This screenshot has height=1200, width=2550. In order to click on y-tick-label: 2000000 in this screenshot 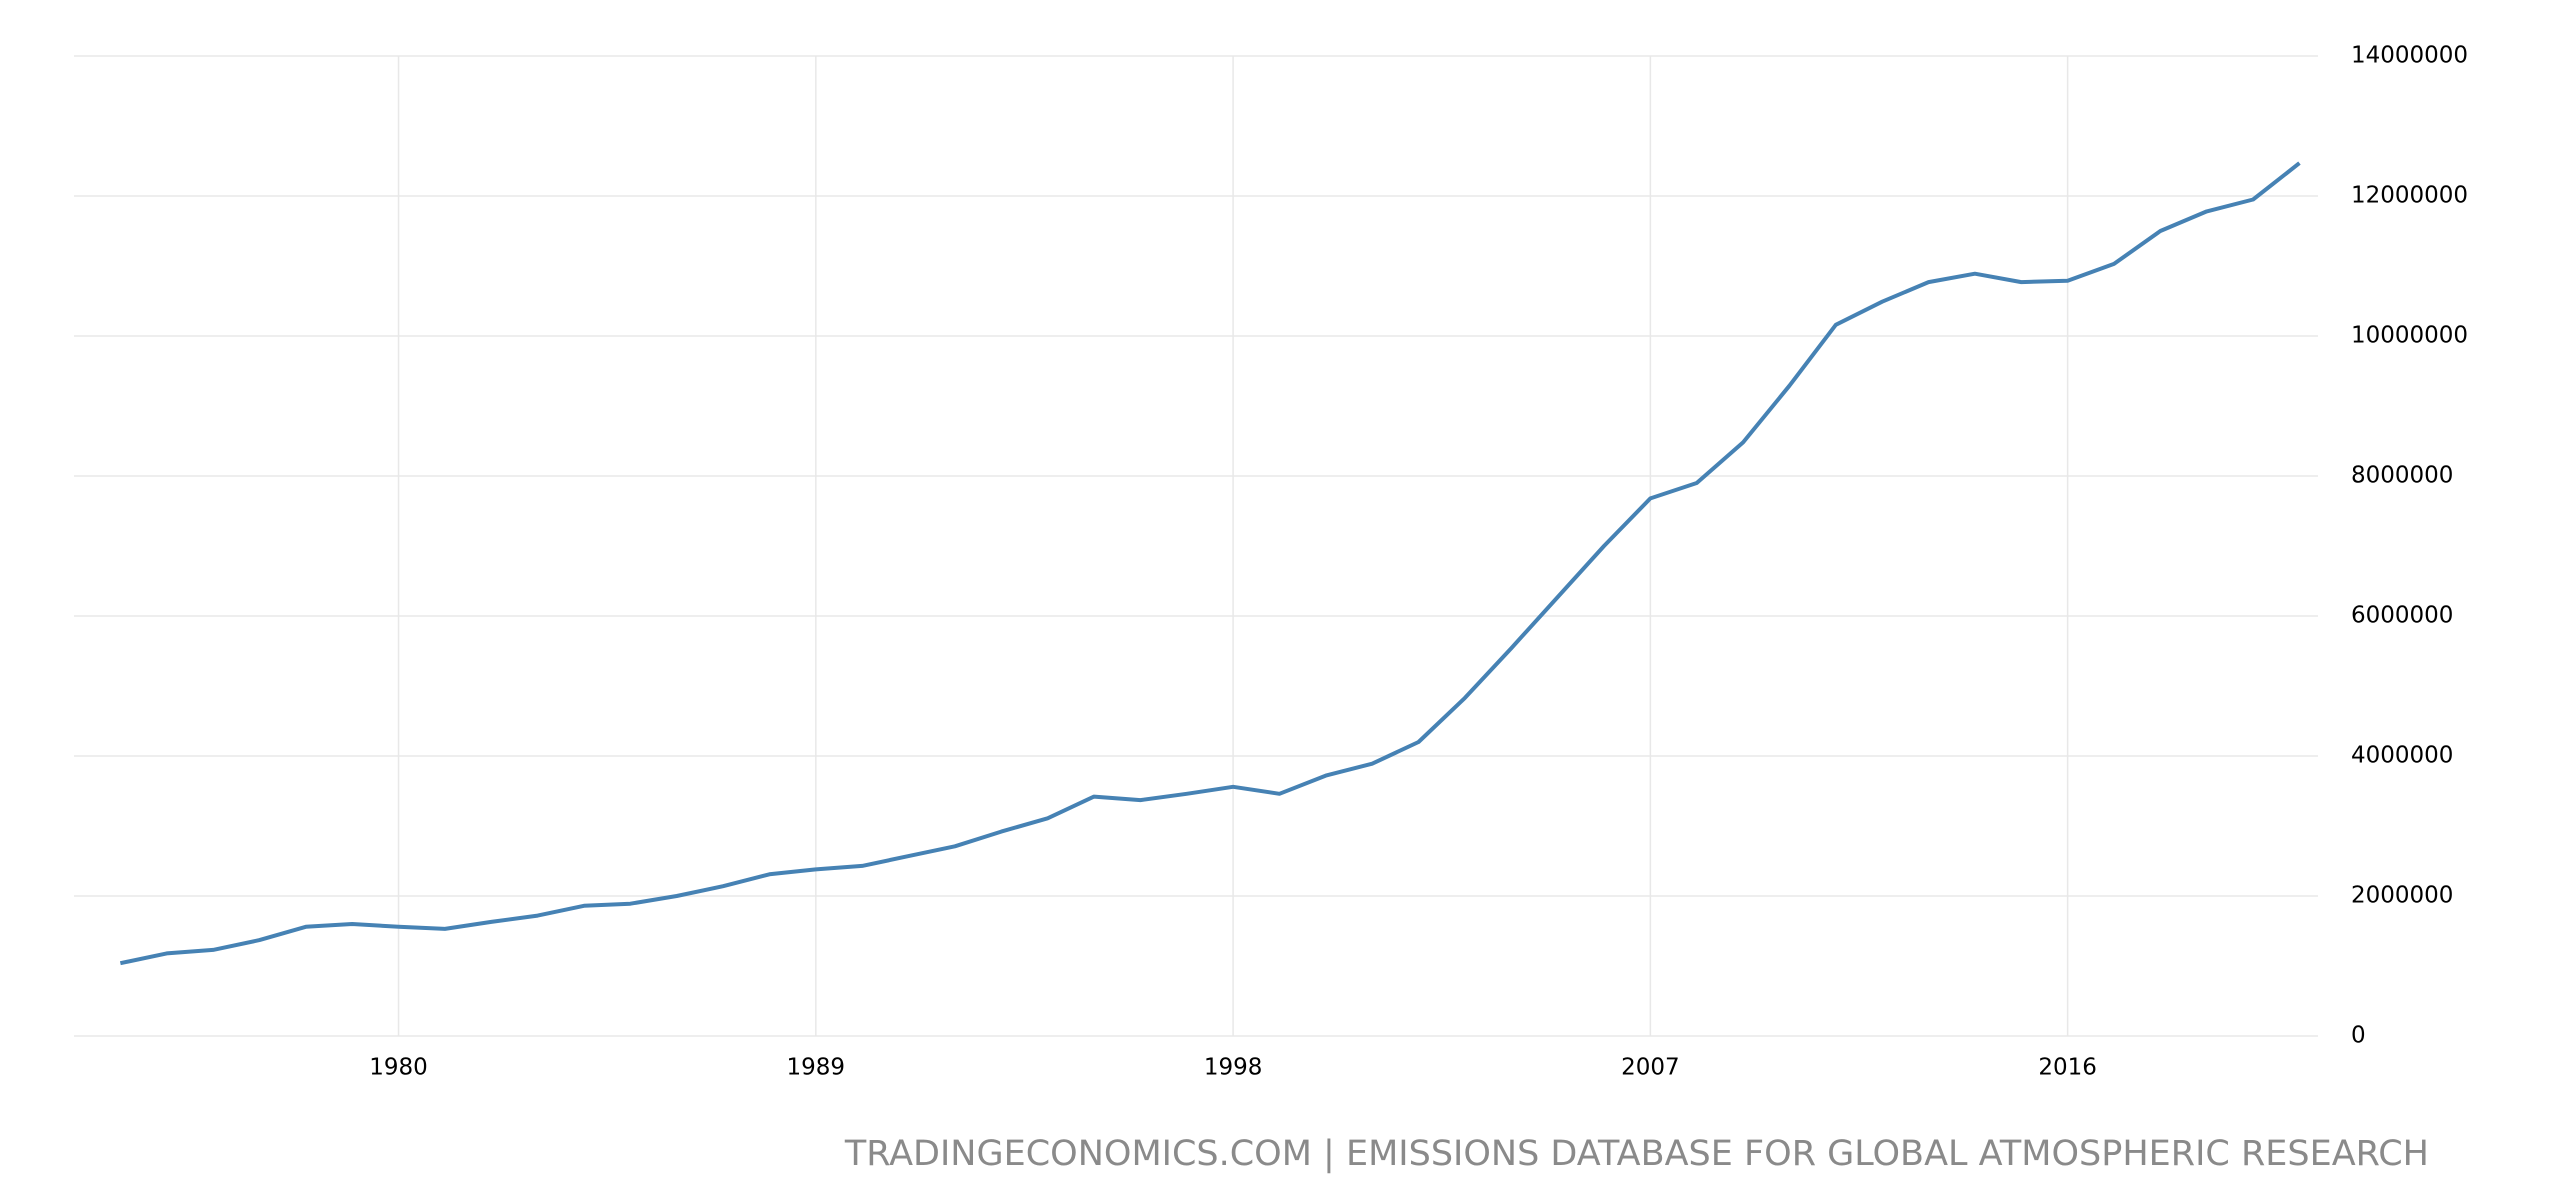, I will do `click(2402, 896)`.